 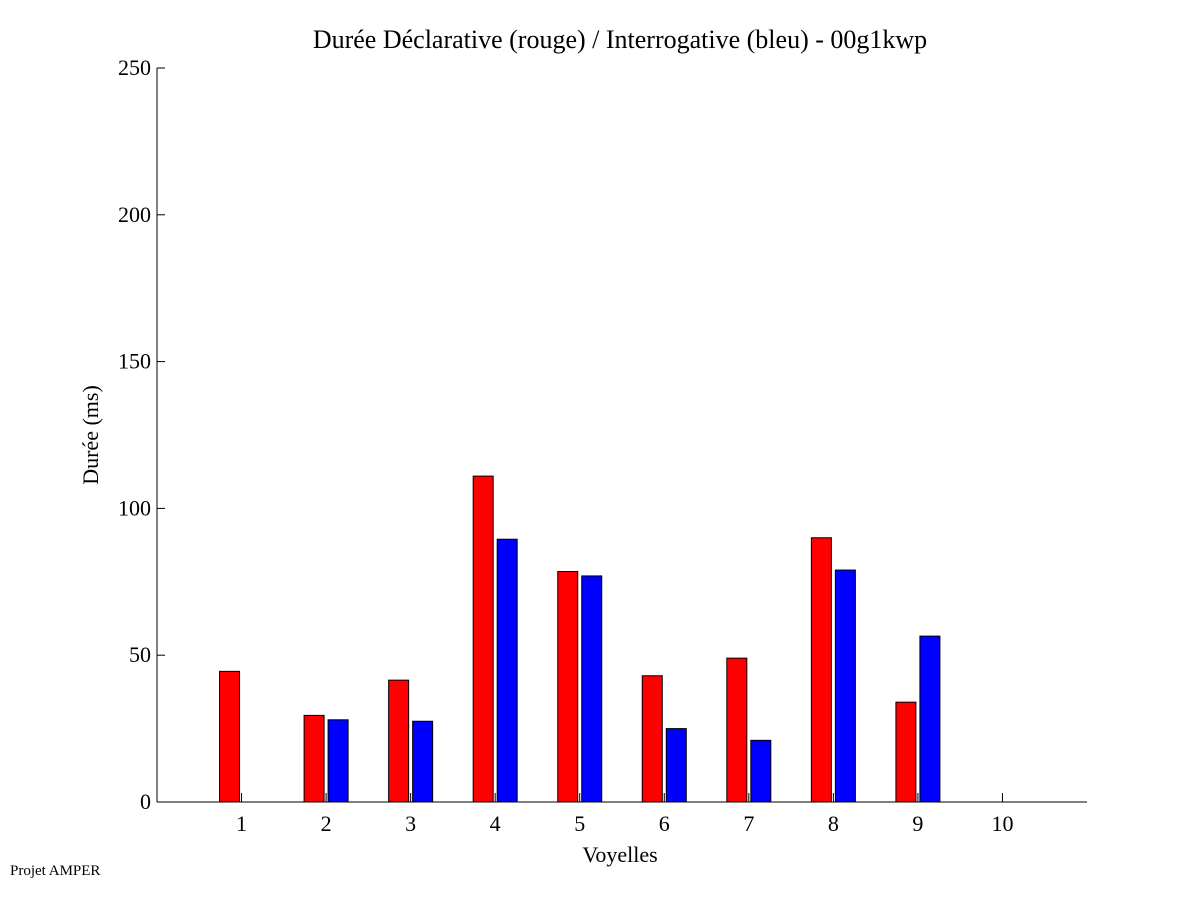 What do you see at coordinates (833, 823) in the screenshot?
I see `x-tick-label: 8` at bounding box center [833, 823].